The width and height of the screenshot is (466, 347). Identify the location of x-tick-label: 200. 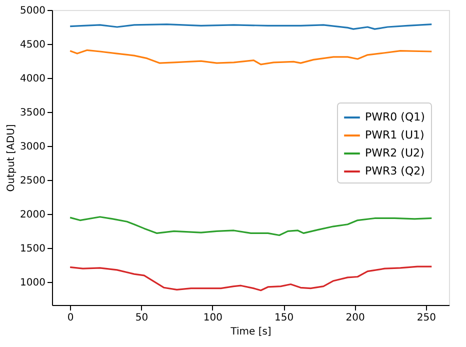
(355, 318).